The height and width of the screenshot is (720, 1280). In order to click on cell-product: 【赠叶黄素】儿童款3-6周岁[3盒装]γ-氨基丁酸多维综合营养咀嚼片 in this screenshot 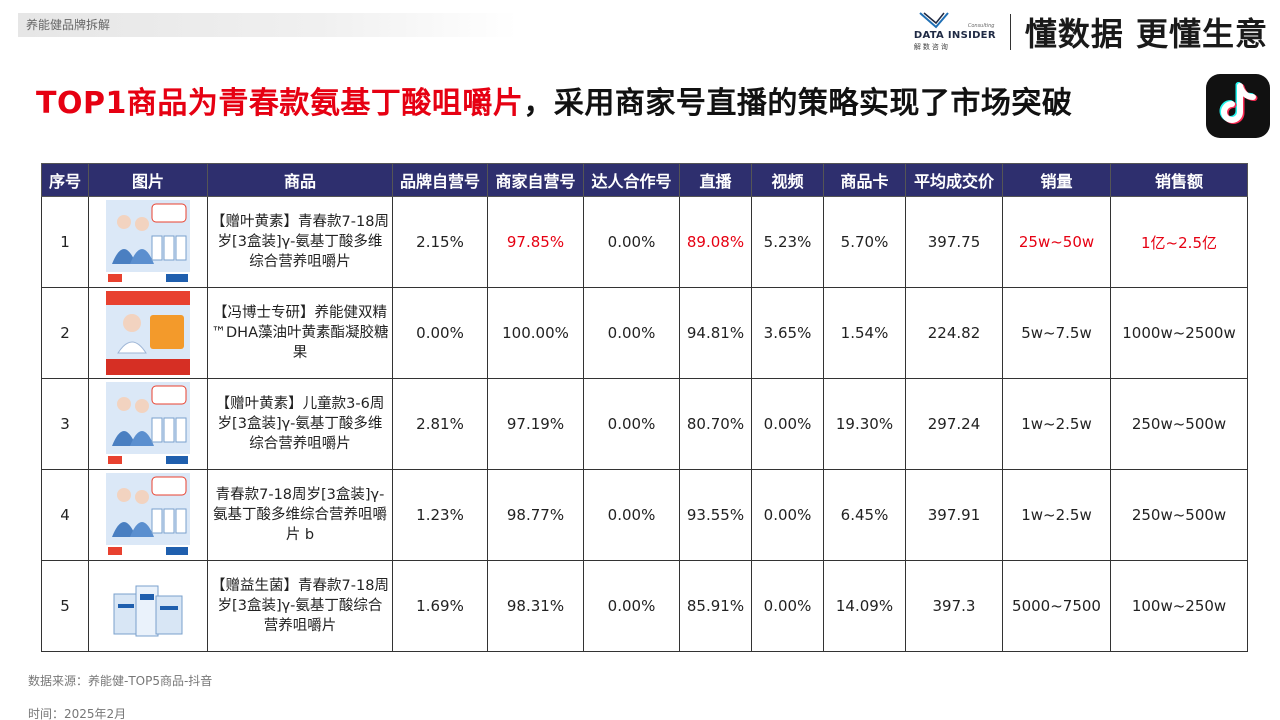, I will do `click(300, 424)`.